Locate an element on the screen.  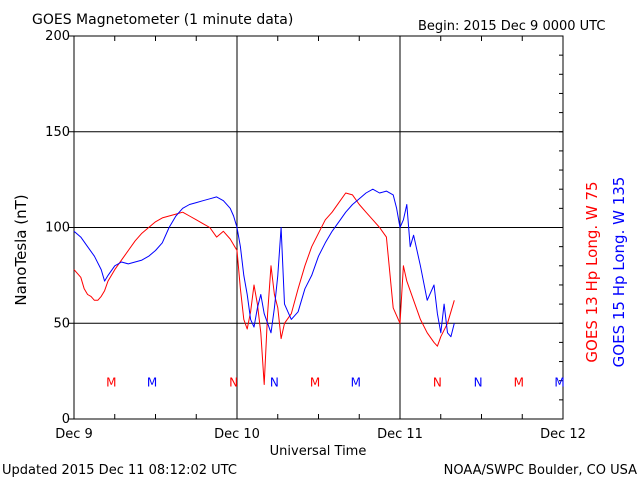
y-tick-label: 200 is located at coordinates (57, 36).